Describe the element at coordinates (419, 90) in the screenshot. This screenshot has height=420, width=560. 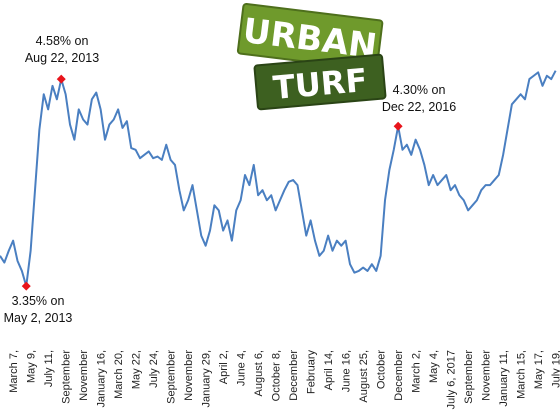
I see `annotation: 4.30% on` at that location.